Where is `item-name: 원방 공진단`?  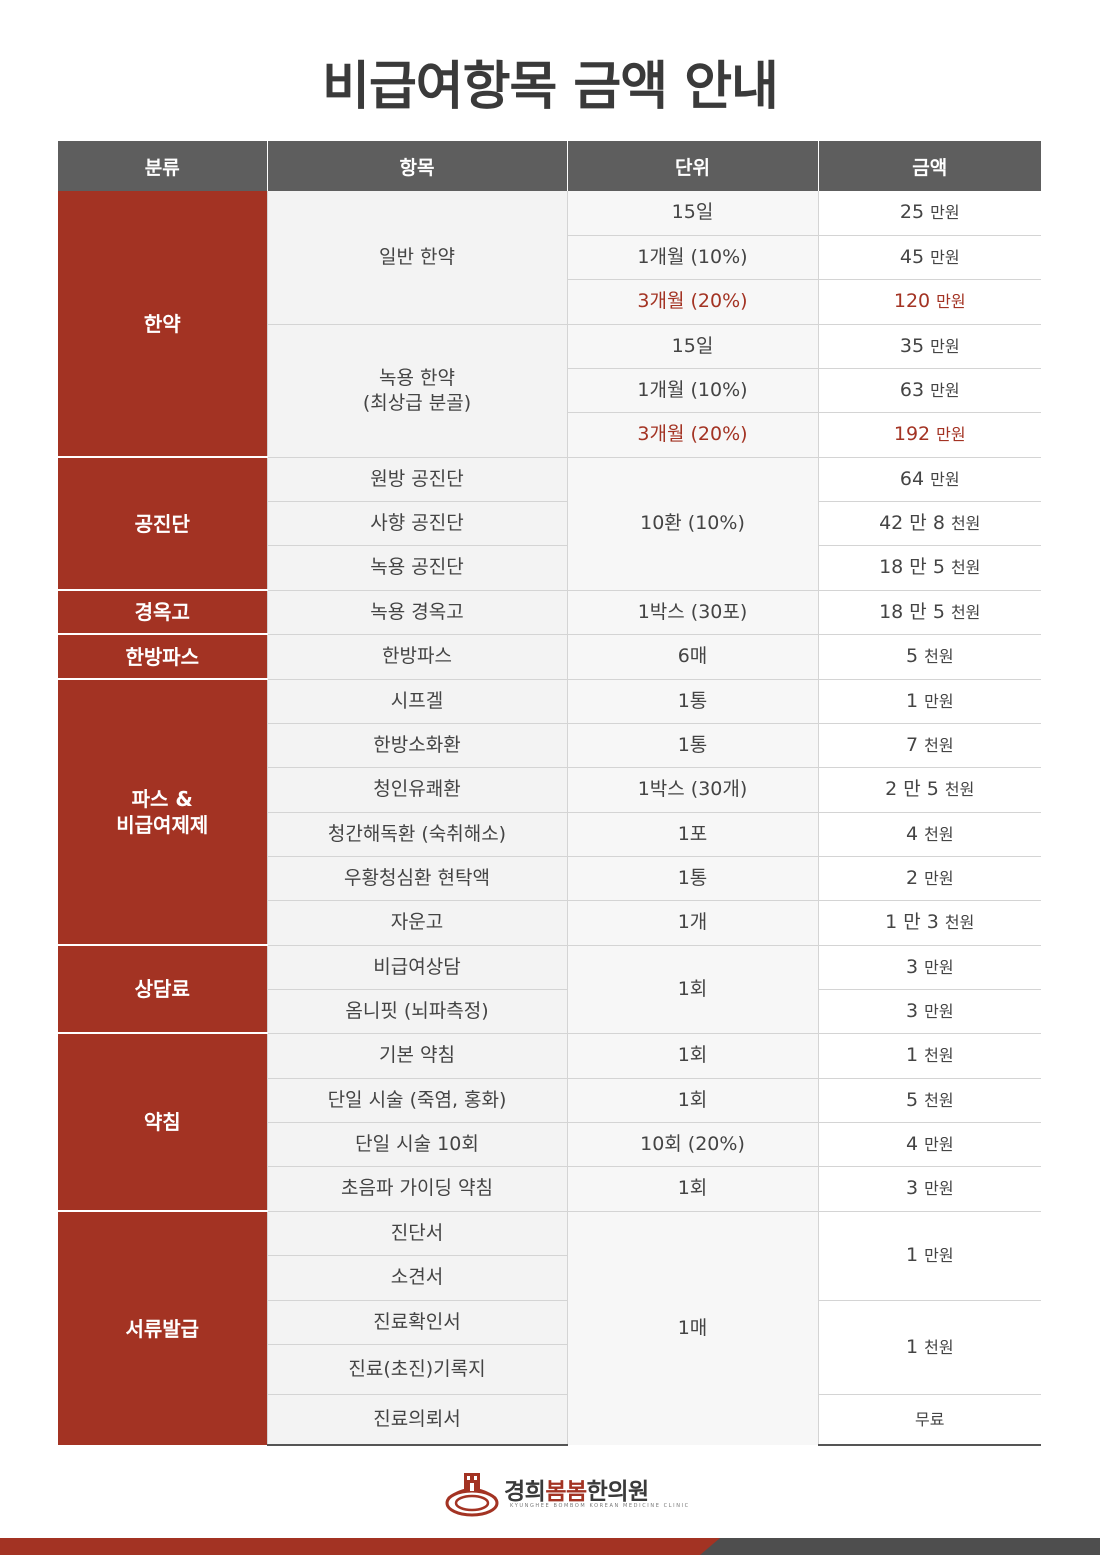
item-name: 원방 공진단 is located at coordinates (416, 478).